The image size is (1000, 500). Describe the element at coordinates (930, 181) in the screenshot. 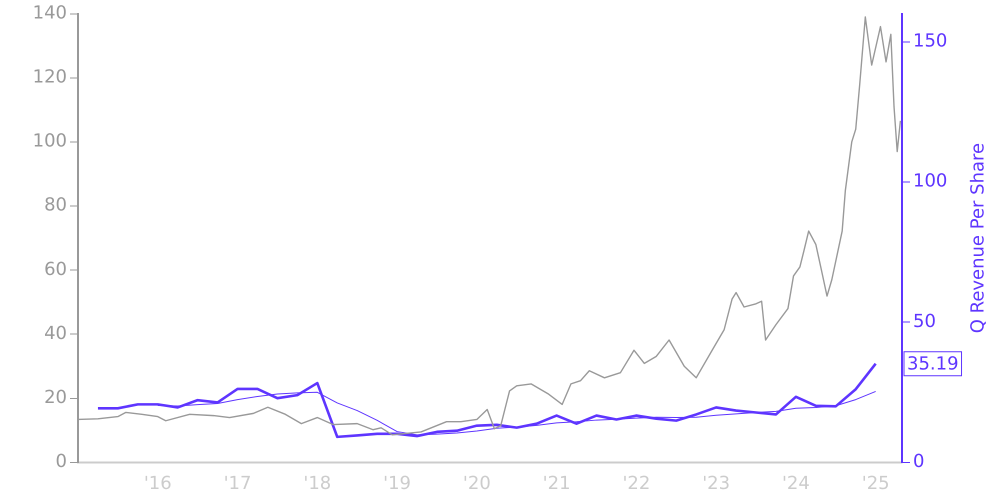

I see `y2-tick-label: 100` at that location.